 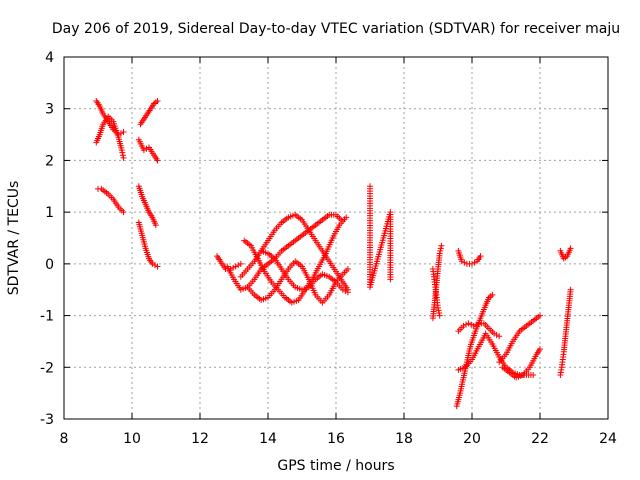 I want to click on x-tick-labels: 8 10 12 14 16 18 20 22 24, so click(x=338, y=439).